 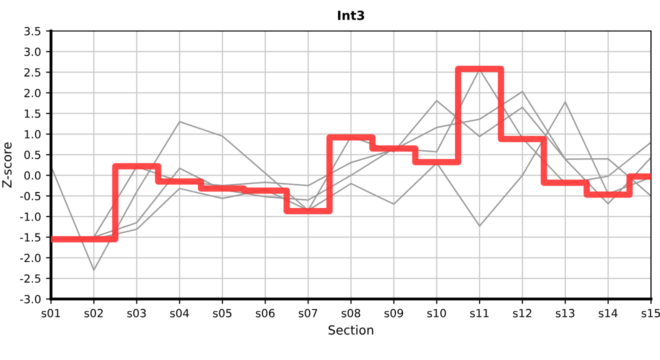 What do you see at coordinates (32, 72) in the screenshot?
I see `y-tick-label: 2.5` at bounding box center [32, 72].